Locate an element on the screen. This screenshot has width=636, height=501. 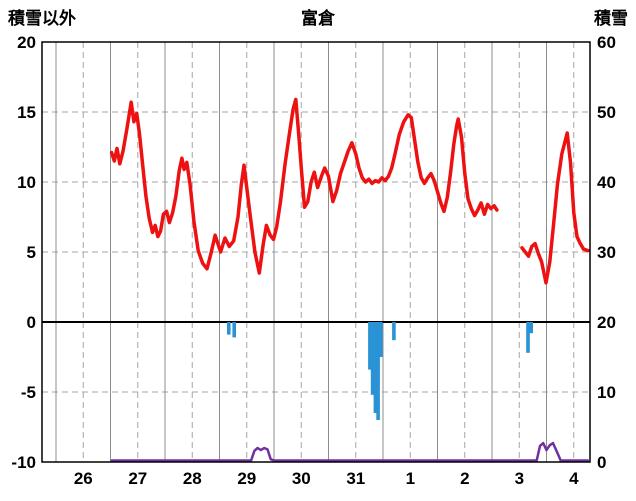
right-axis-tick-label: 50 is located at coordinates (606, 112).